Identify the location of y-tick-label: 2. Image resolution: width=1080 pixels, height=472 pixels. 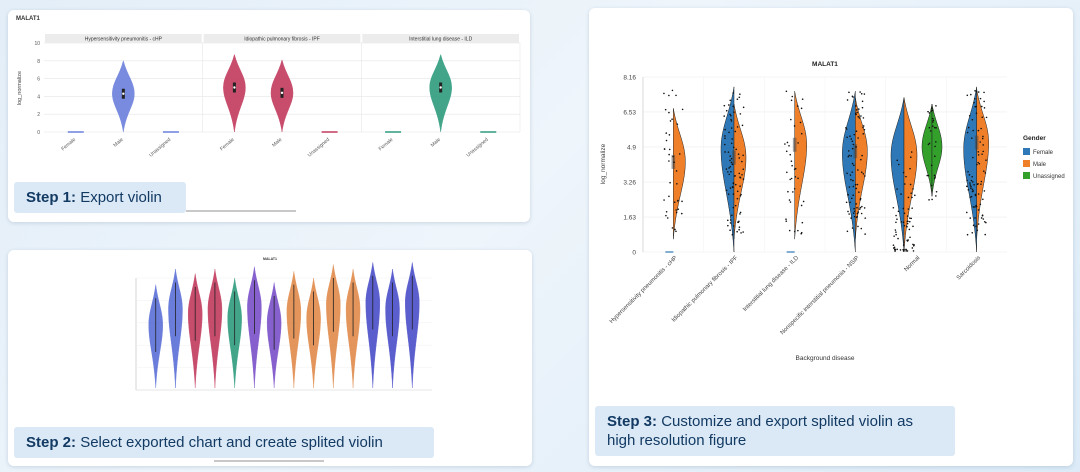
(38, 115).